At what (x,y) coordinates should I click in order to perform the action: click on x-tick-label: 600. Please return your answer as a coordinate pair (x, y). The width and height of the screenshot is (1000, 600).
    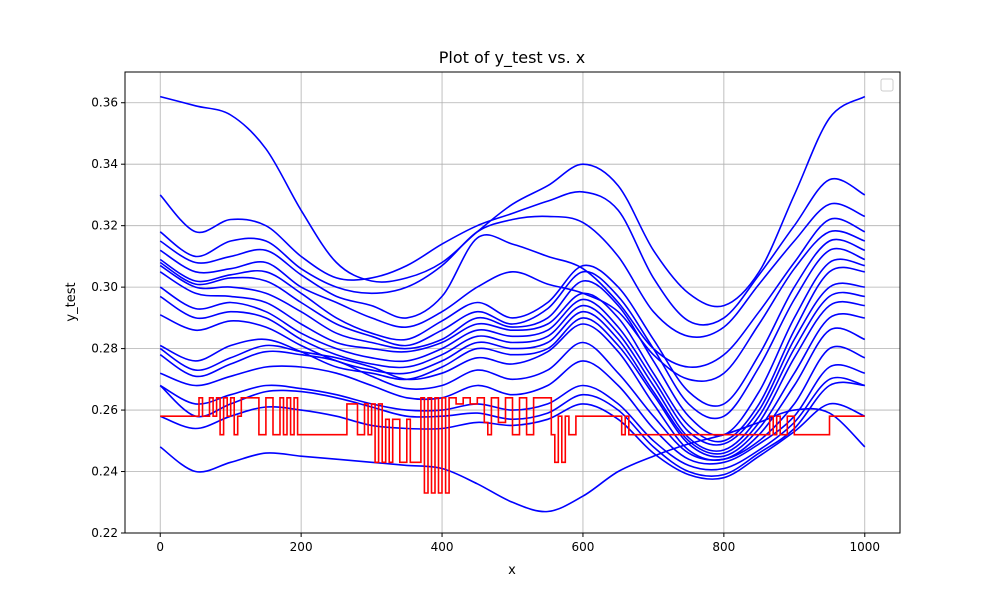
    Looking at the image, I should click on (583, 547).